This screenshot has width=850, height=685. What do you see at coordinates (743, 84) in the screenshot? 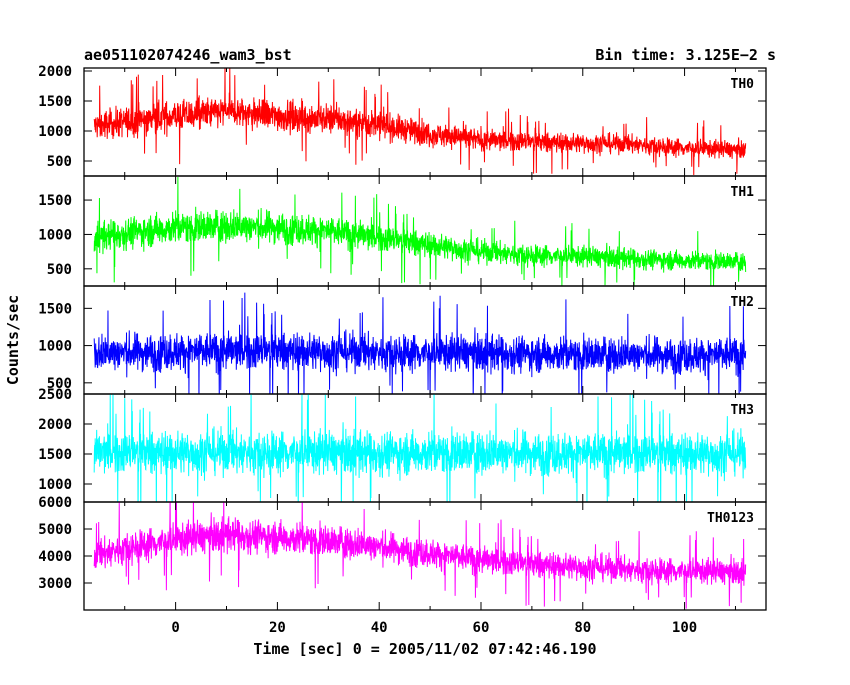
I see `panel-label-th0: TH0` at bounding box center [743, 84].